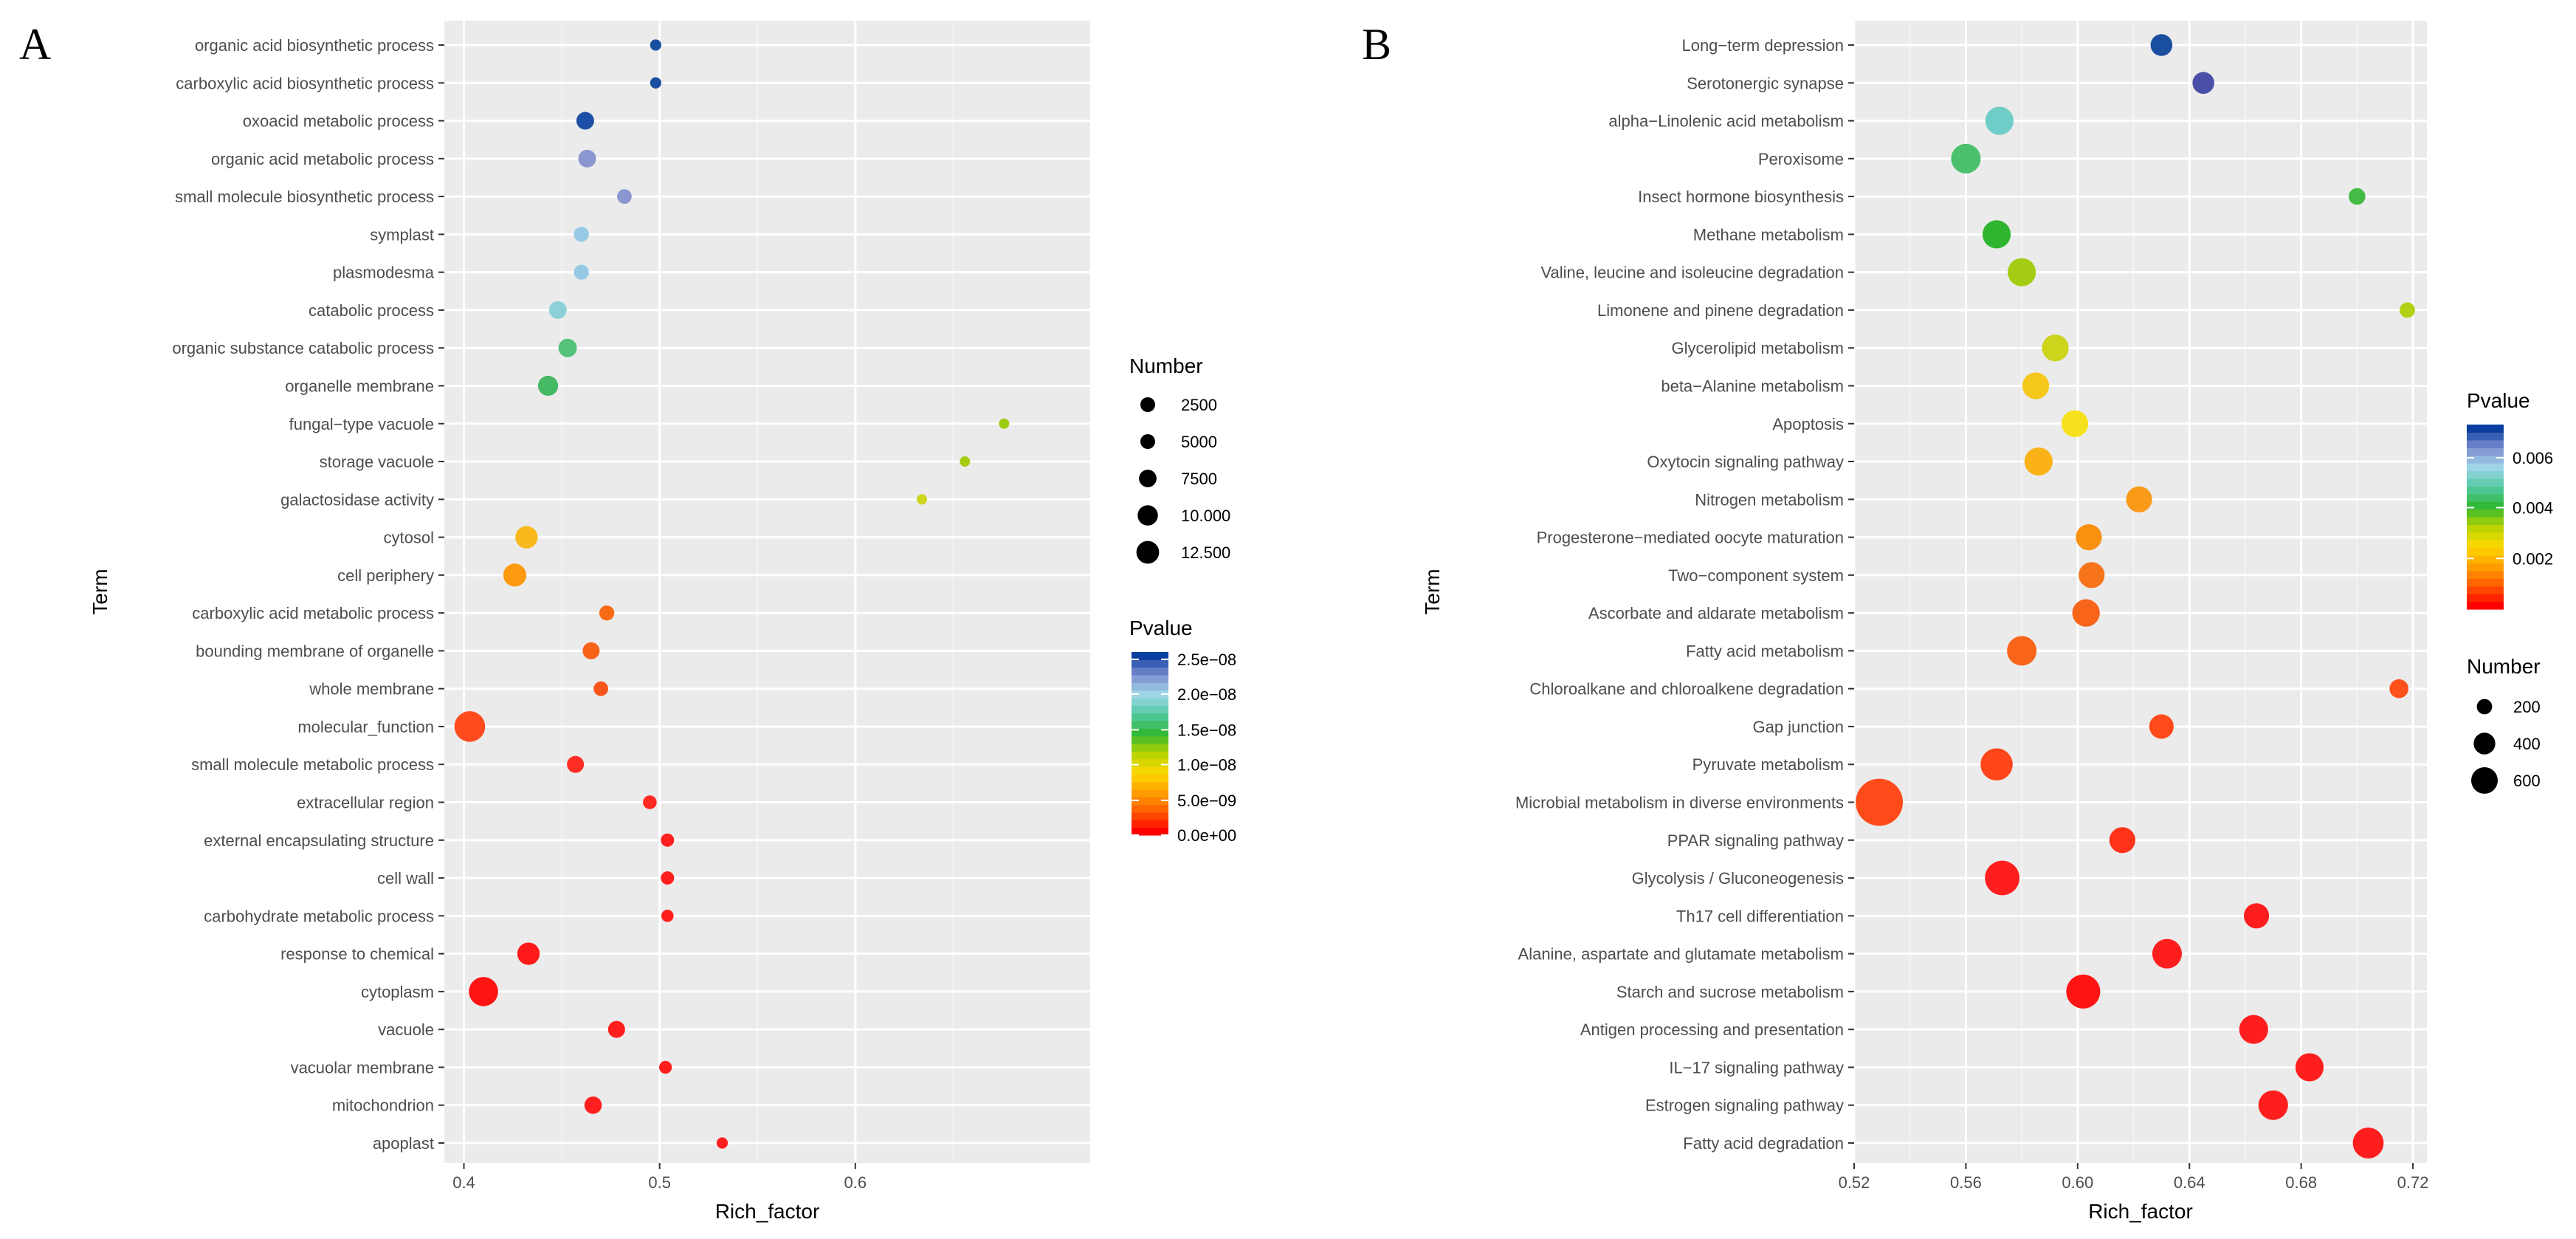  Describe the element at coordinates (1760, 916) in the screenshot. I see `term-label: Th17 cell differentiation` at that location.